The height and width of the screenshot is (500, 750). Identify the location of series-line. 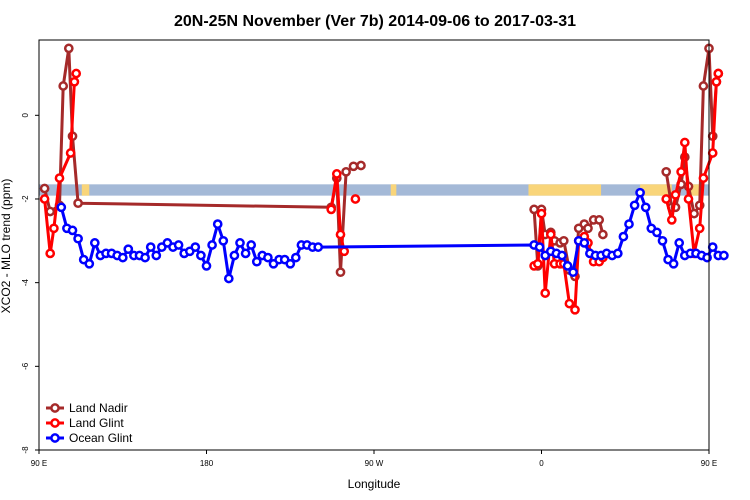
(337, 212).